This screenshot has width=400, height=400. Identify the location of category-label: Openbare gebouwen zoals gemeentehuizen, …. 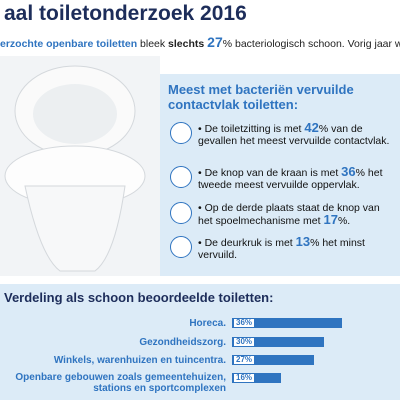
(120, 383).